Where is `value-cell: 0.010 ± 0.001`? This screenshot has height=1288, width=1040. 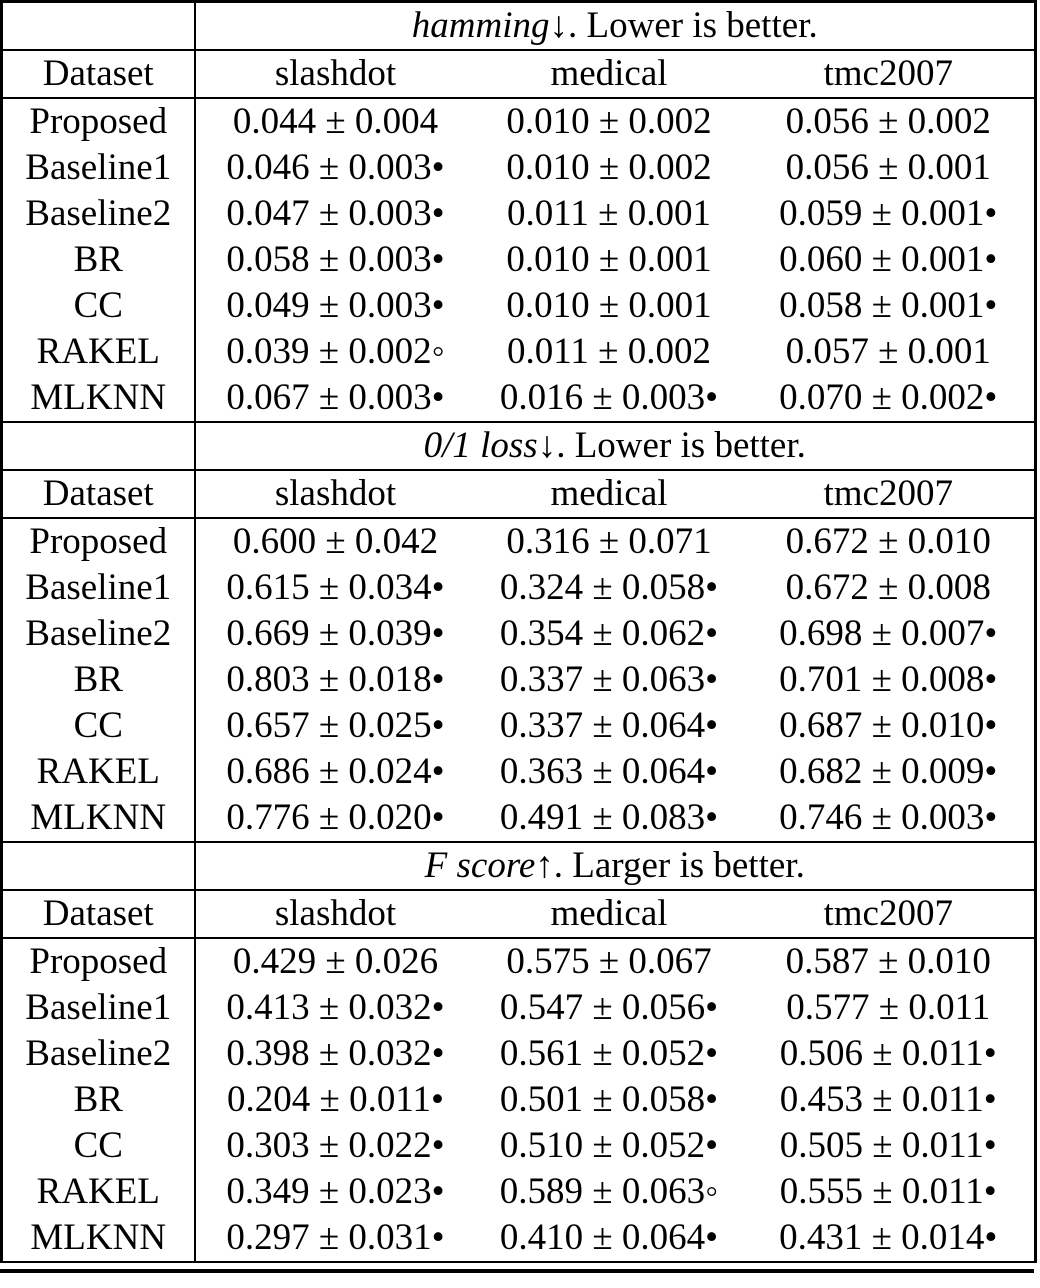
value-cell: 0.010 ± 0.001 is located at coordinates (609, 305).